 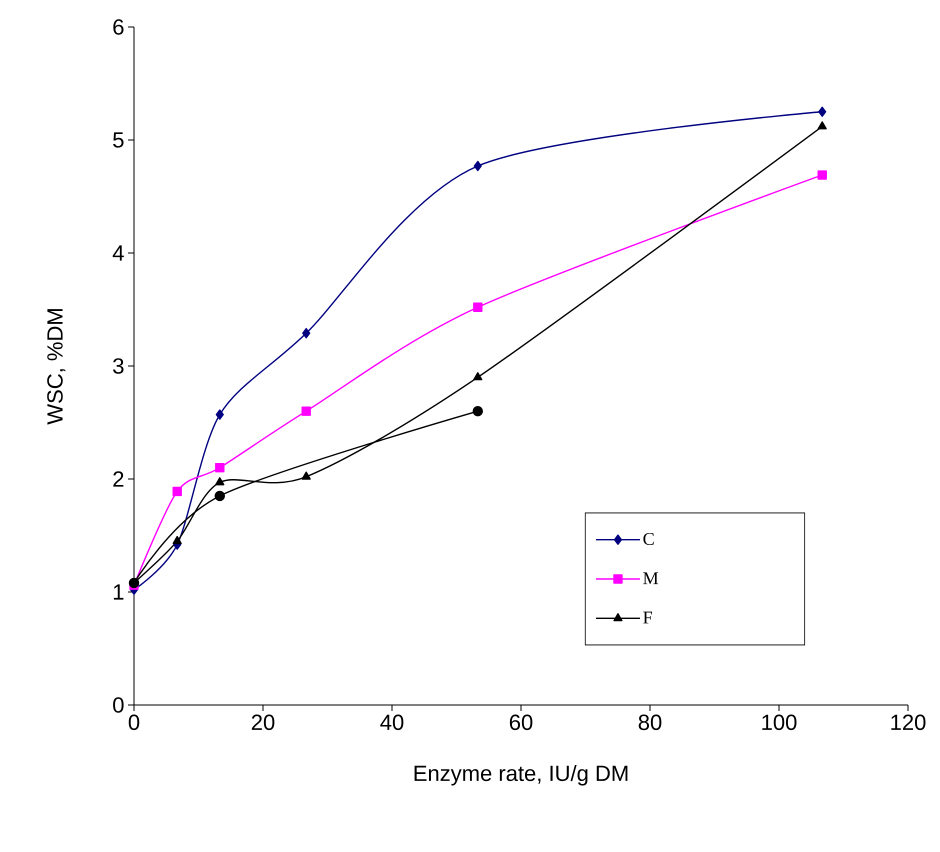 I want to click on legend-label: M, so click(x=650, y=578).